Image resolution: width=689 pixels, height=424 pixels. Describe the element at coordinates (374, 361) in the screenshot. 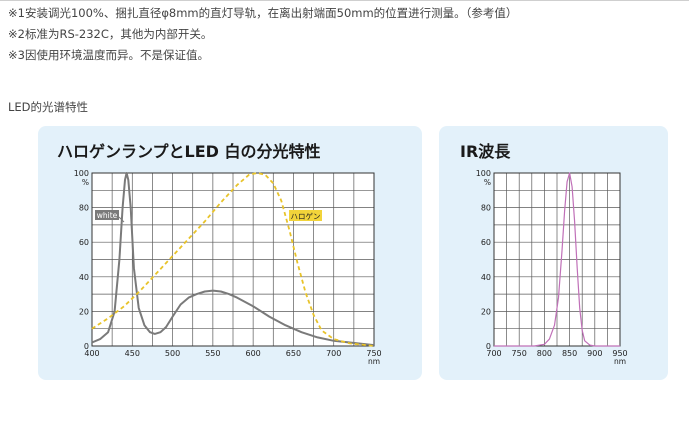

I see `spectrum-x-unit: nm` at that location.